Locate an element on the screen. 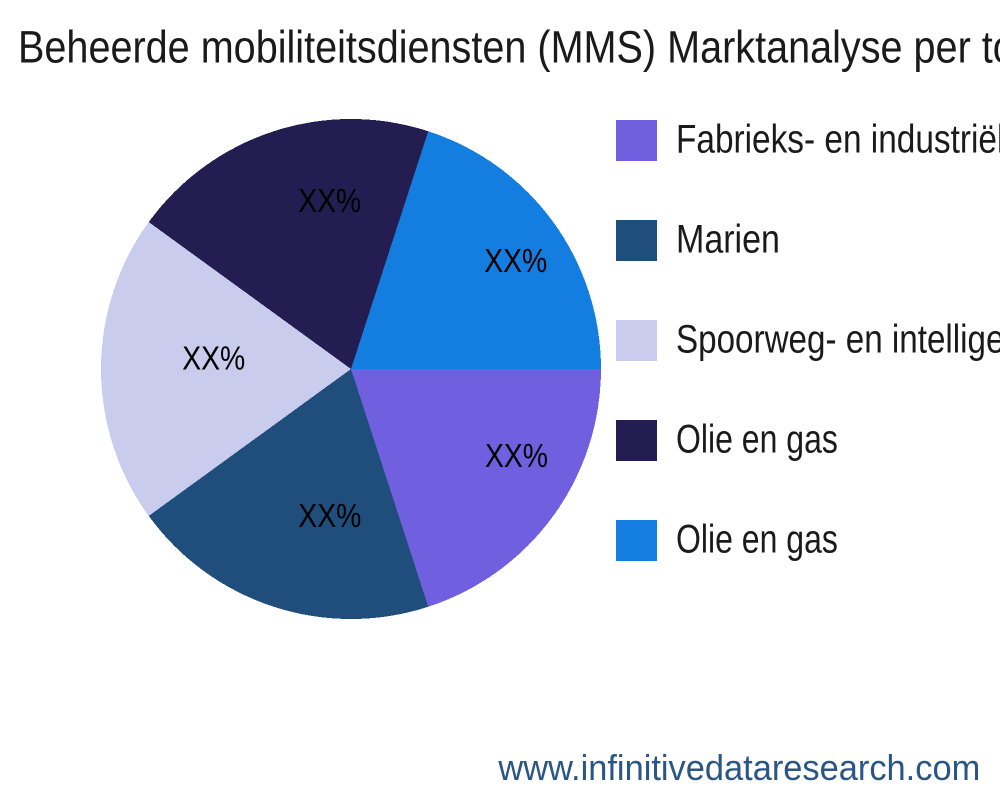 This screenshot has height=800, width=1000. svg-text: www.infinitivedataresearch.com is located at coordinates (738, 768).